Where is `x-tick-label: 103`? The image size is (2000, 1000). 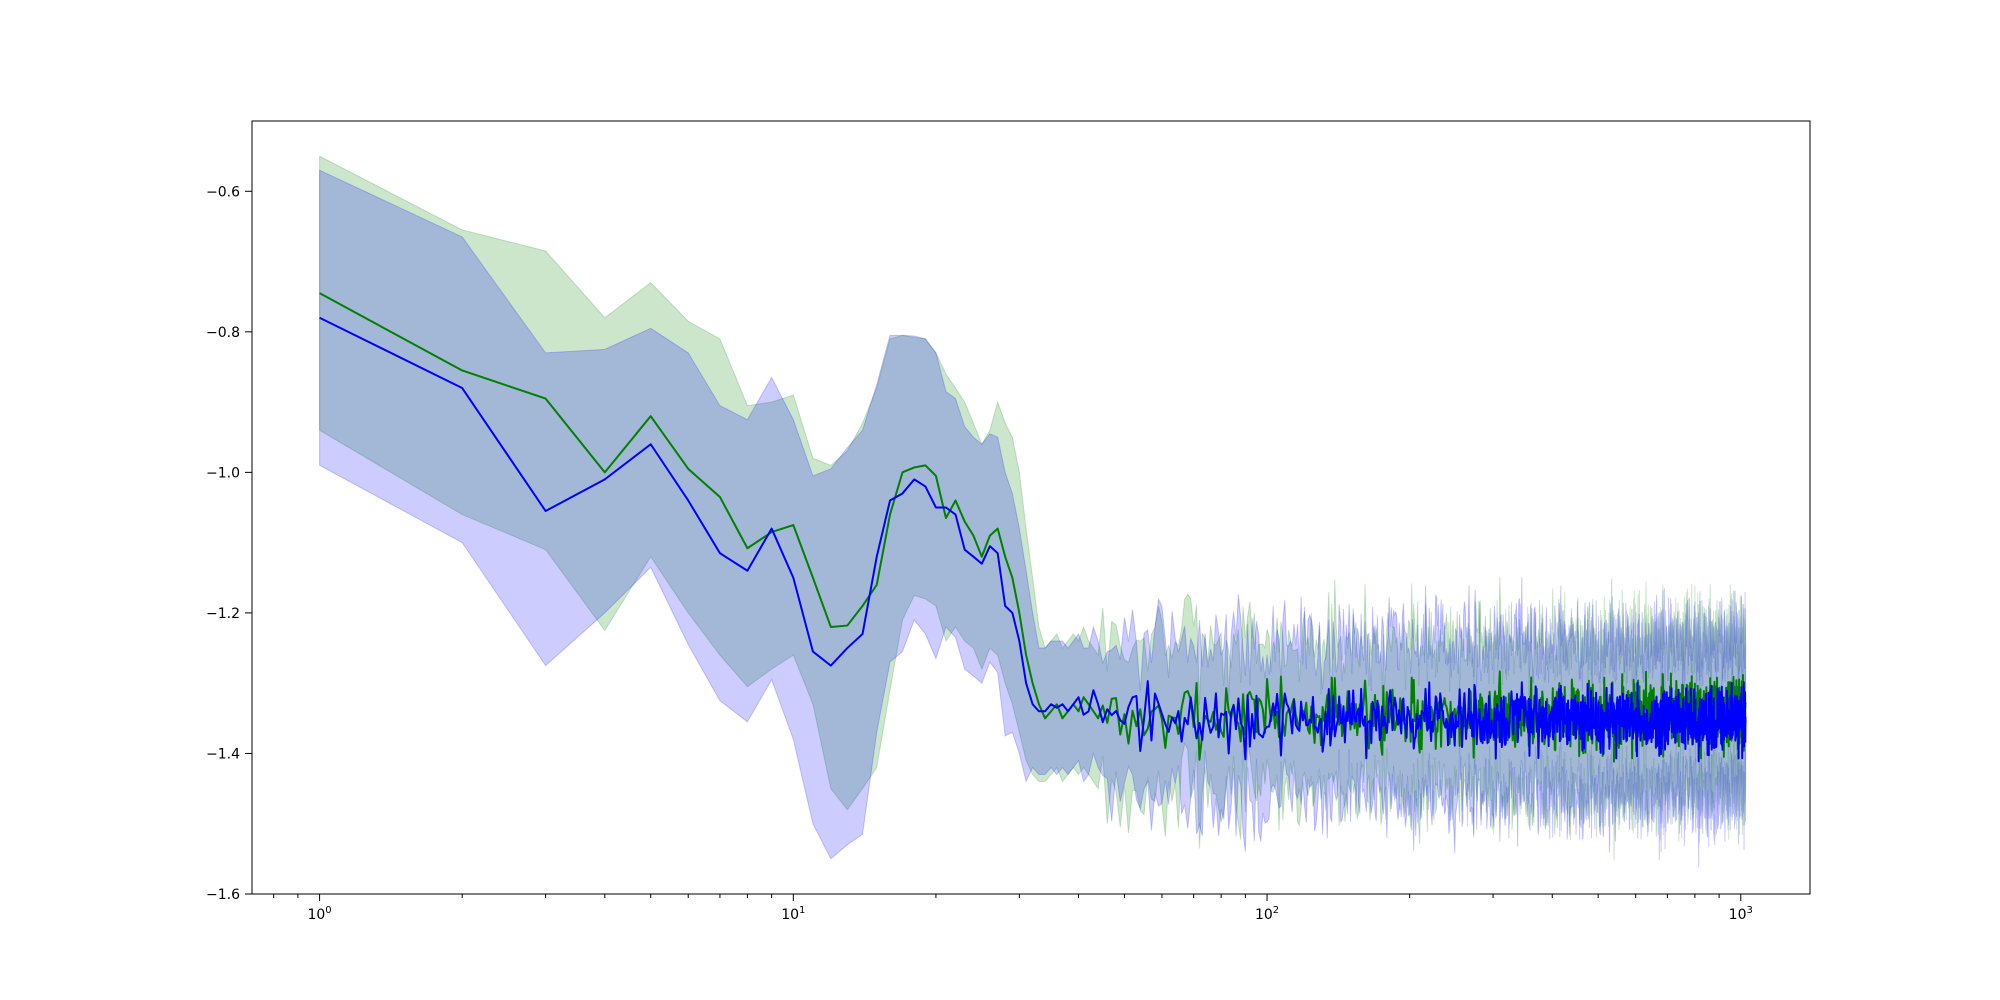
x-tick-label: 103 is located at coordinates (1741, 914).